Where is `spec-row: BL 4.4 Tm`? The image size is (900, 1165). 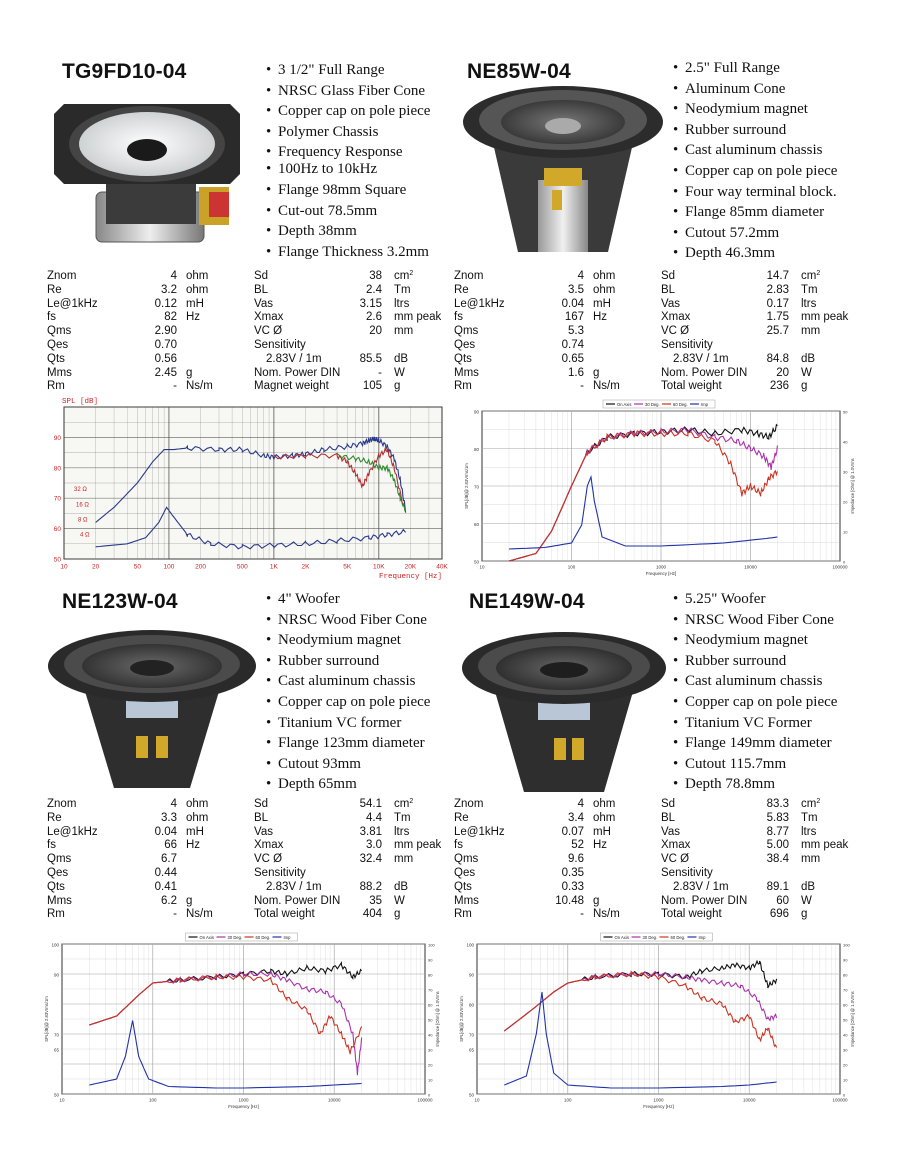 spec-row: BL 4.4 Tm is located at coordinates (349, 819).